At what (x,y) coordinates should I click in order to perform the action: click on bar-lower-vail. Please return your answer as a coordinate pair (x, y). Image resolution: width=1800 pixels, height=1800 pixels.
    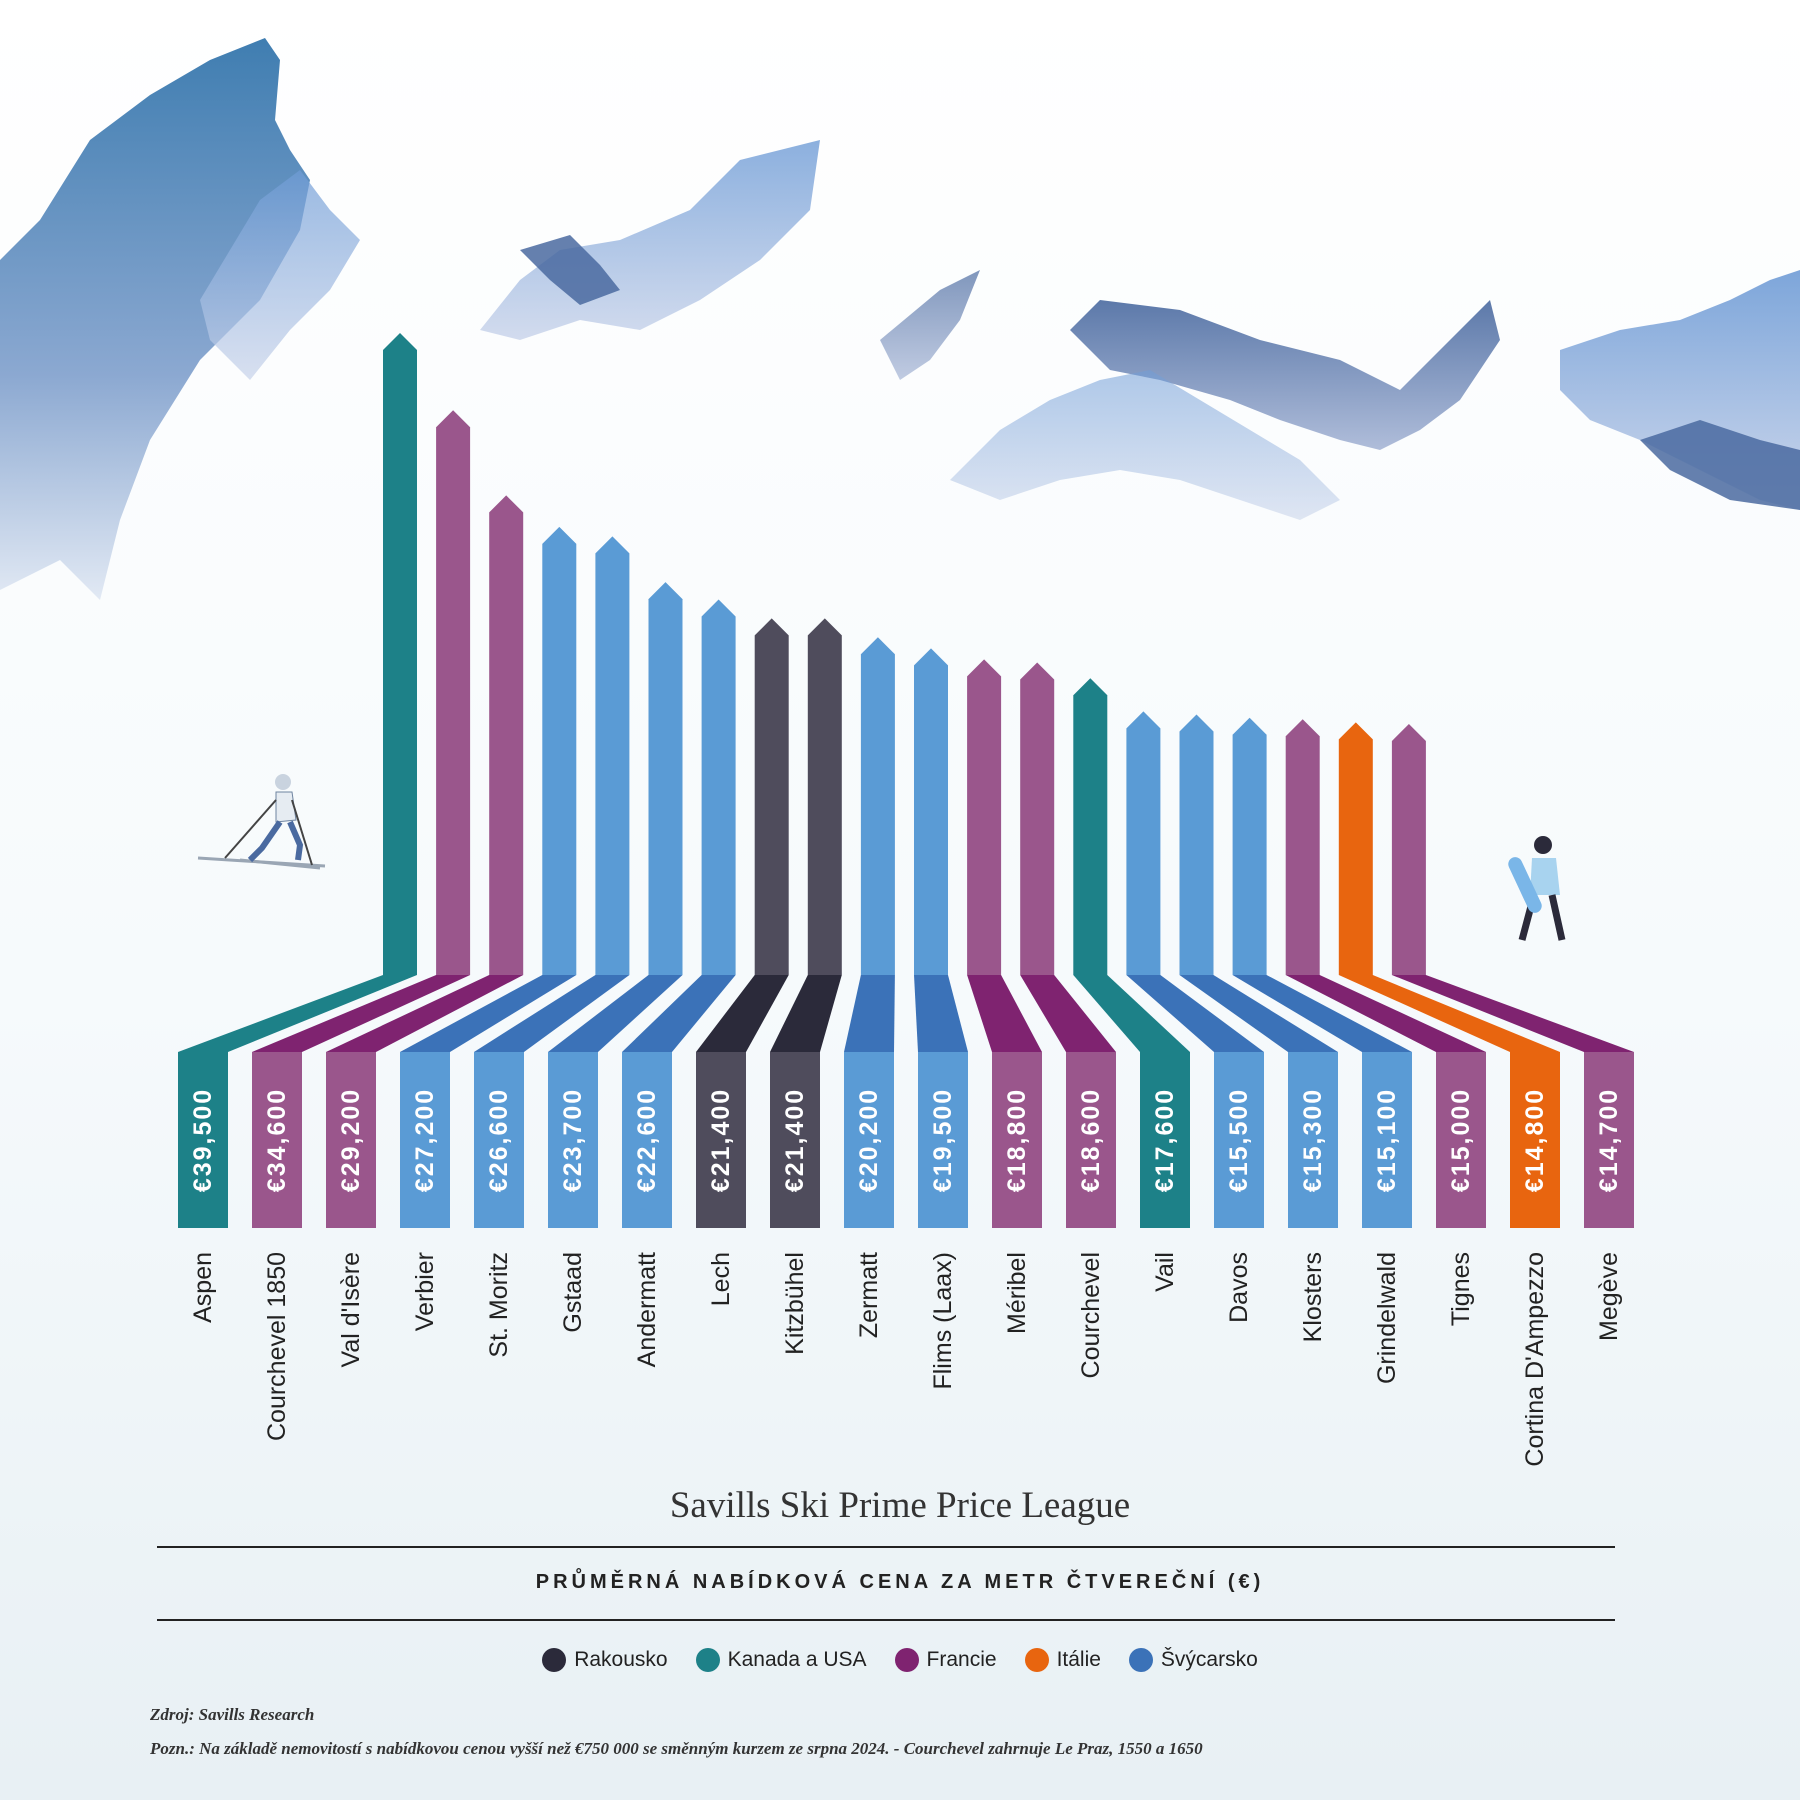
    Looking at the image, I should click on (1165, 1140).